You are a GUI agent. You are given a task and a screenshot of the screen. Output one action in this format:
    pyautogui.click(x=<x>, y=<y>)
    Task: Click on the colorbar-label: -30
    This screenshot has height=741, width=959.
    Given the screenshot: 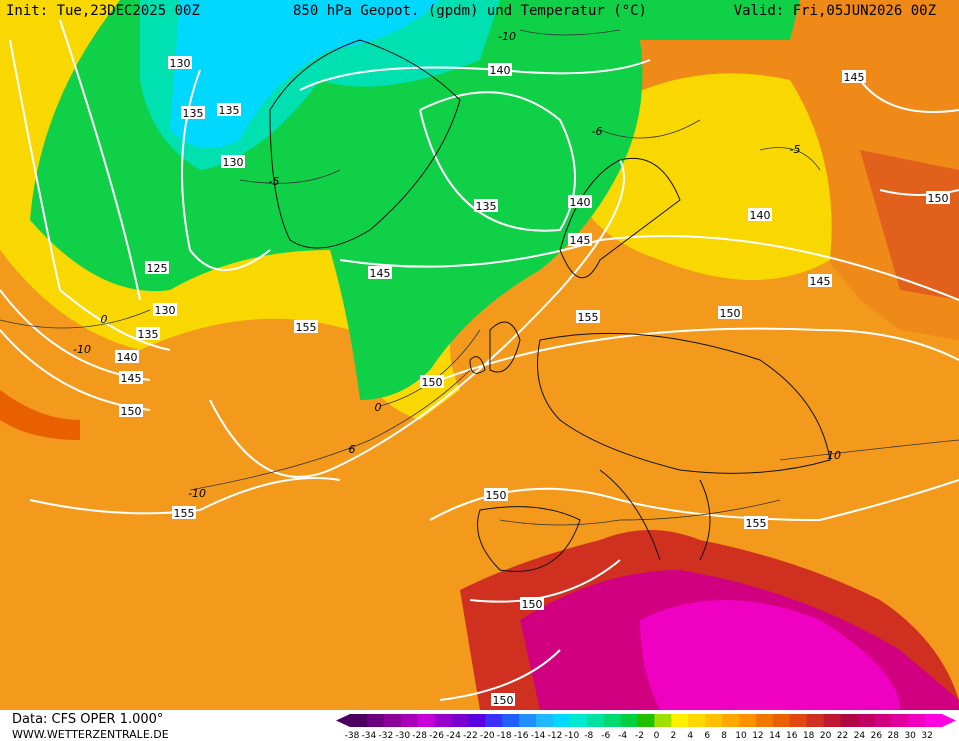 What is the action you would take?
    pyautogui.click(x=402, y=736)
    